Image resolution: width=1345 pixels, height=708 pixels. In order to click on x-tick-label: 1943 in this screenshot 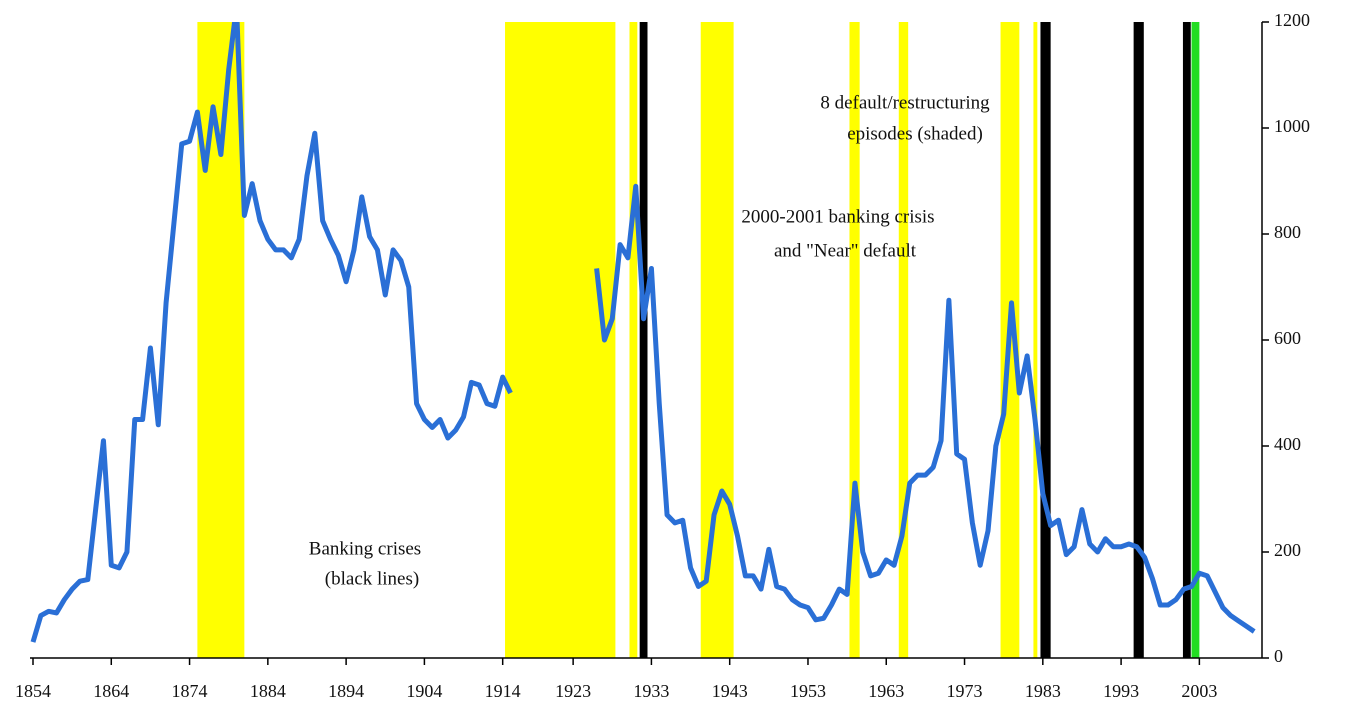, I will do `click(730, 691)`.